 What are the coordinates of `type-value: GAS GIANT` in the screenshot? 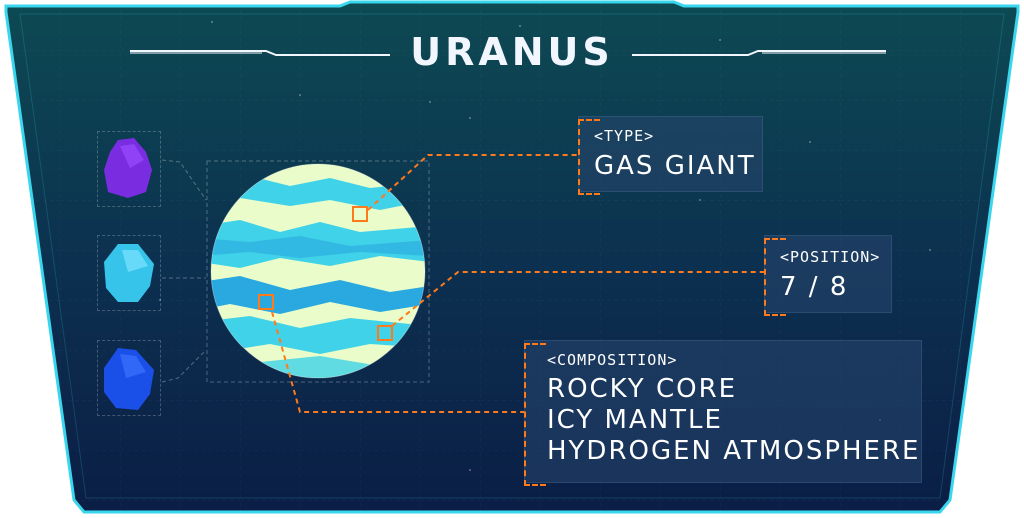 It's located at (675, 166).